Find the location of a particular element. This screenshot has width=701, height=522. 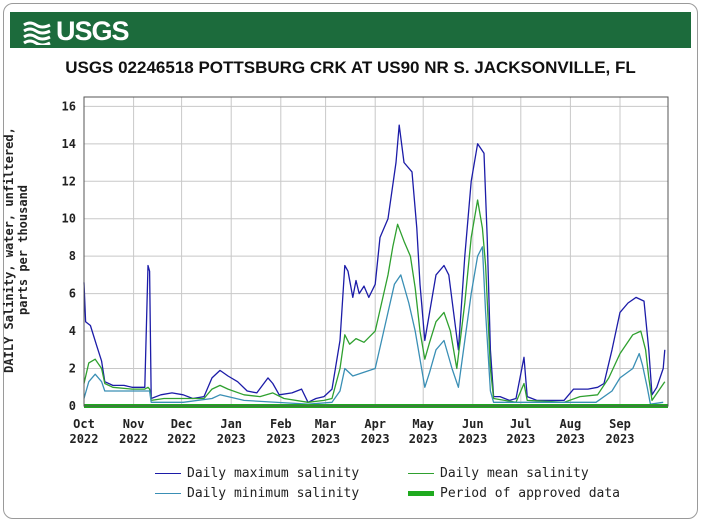

legend-item: Period of approved data is located at coordinates (514, 493).